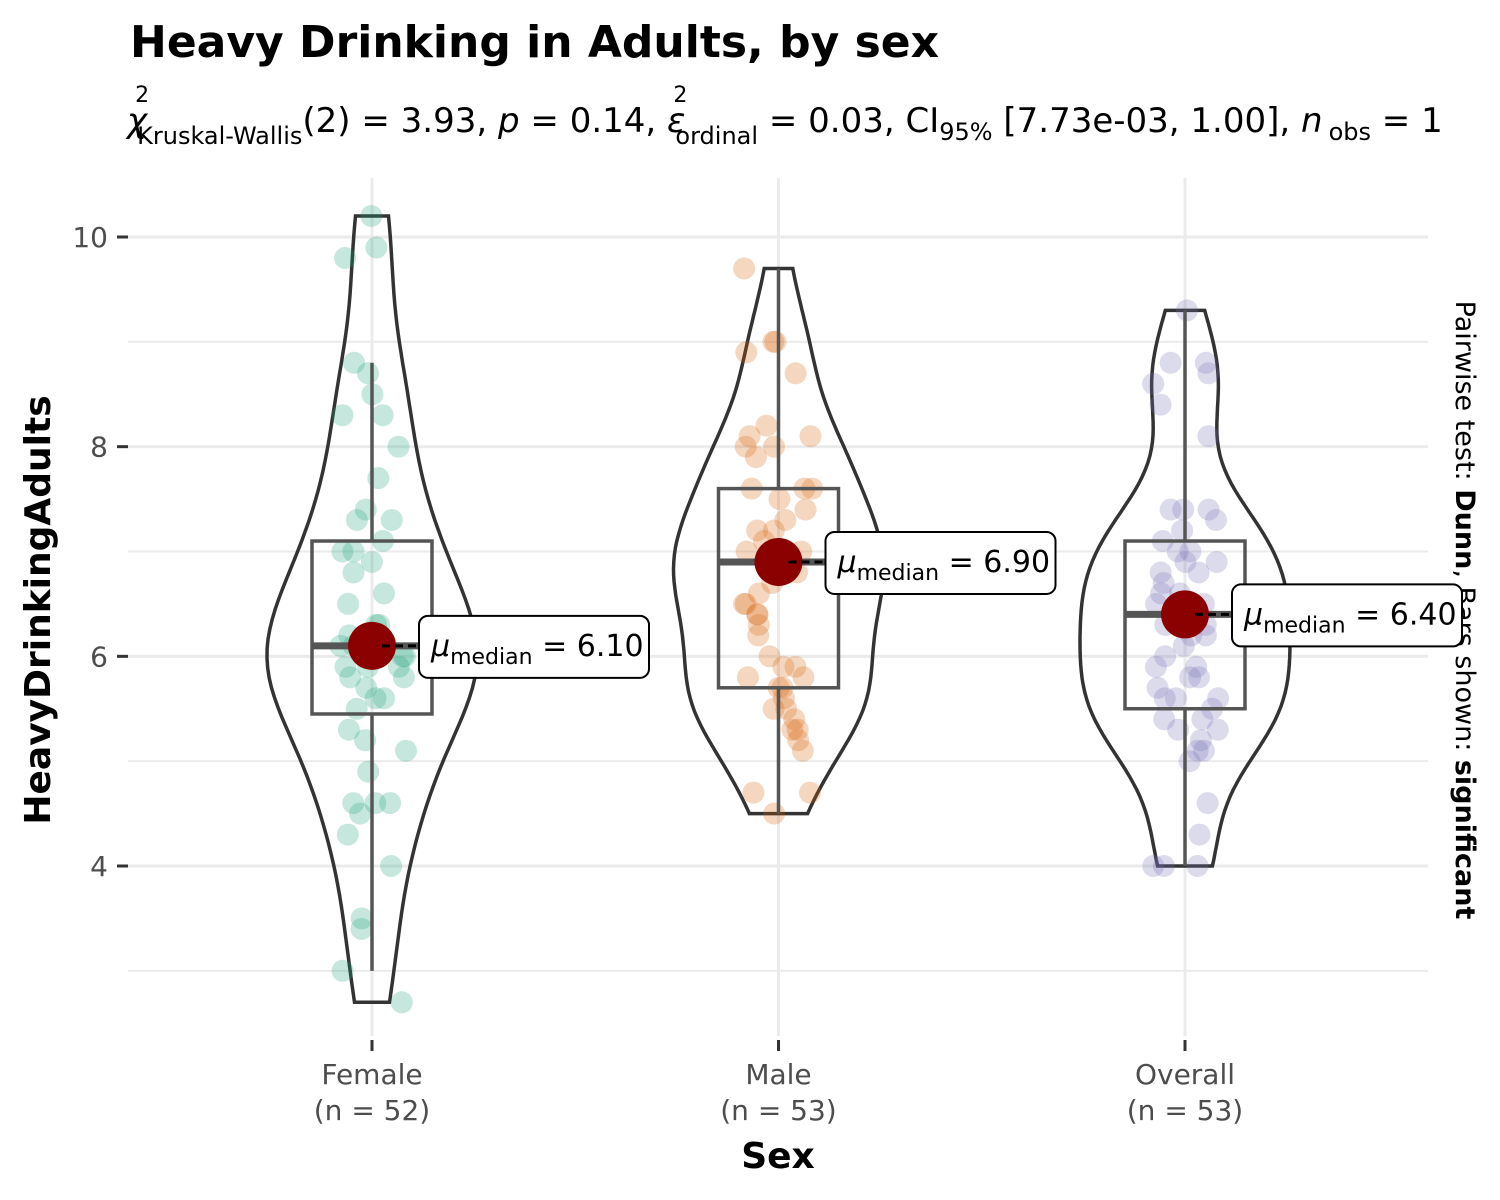 This screenshot has width=1500, height=1200. Describe the element at coordinates (778, 603) in the screenshot. I see `median-markers` at that location.